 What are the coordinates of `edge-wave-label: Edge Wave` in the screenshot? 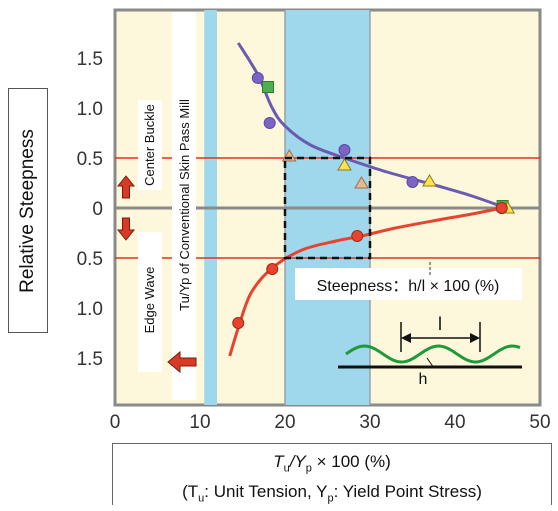 It's located at (149, 300).